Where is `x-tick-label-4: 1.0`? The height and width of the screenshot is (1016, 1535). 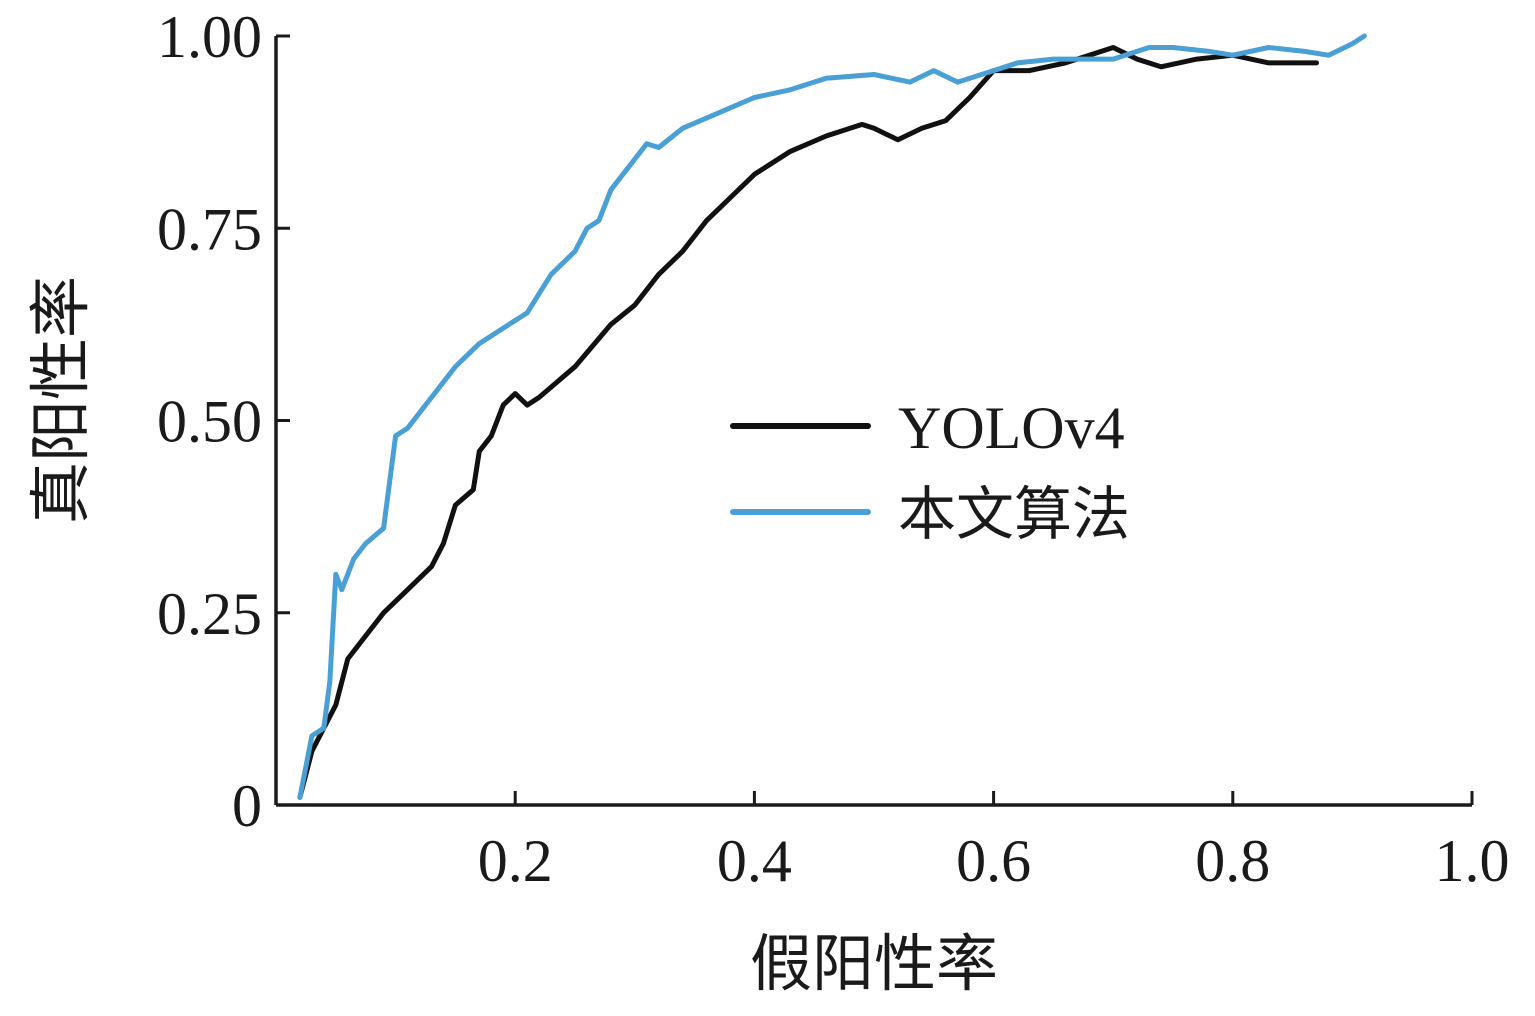 x-tick-label-4: 1.0 is located at coordinates (1472, 861).